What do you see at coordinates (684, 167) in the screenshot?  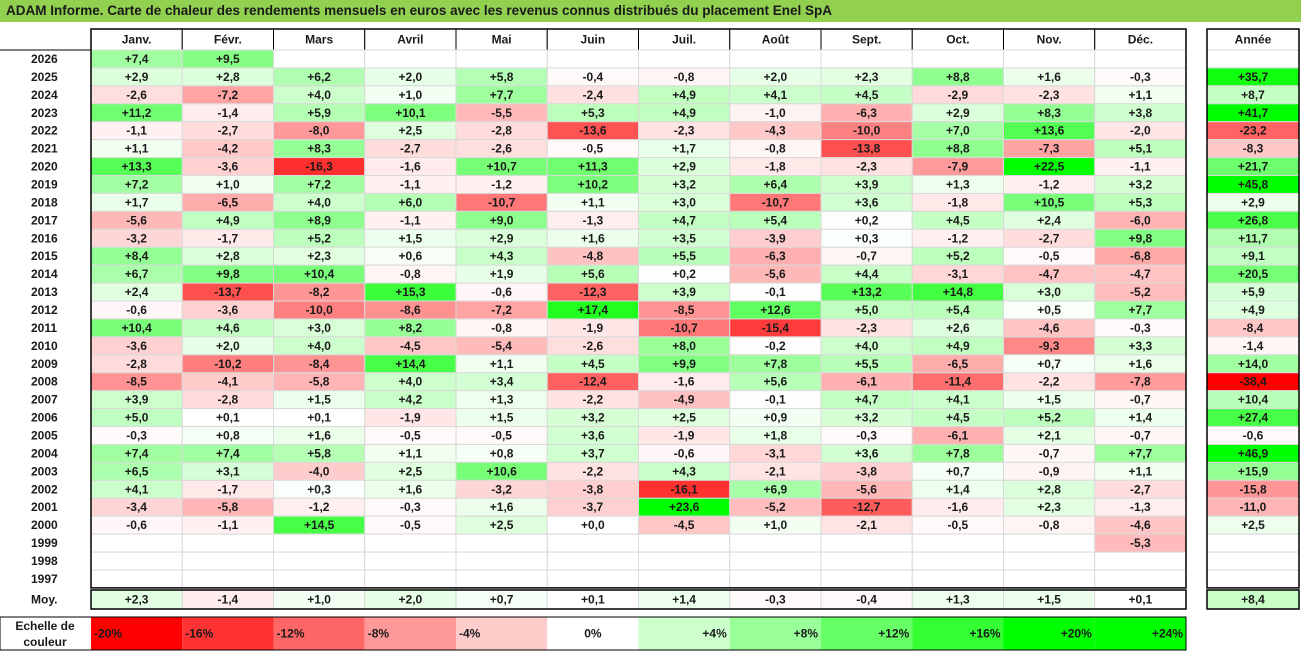 I see `heatmap-cell-value: +2,9` at bounding box center [684, 167].